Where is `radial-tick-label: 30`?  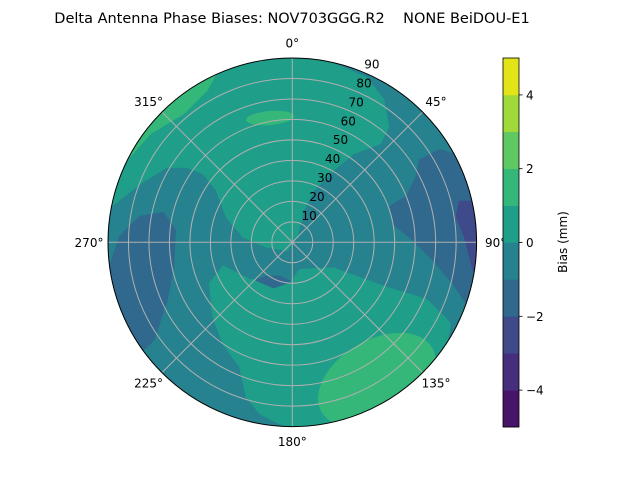
radial-tick-label: 30 is located at coordinates (324, 178).